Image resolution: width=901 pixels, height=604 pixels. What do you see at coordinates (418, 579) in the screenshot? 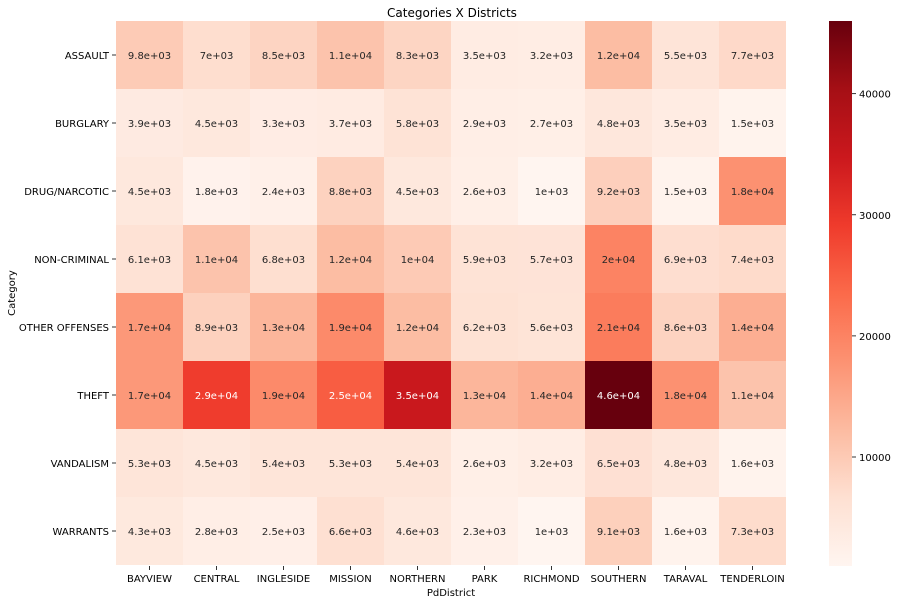
I see `x-tick-label: NORTHERN` at bounding box center [418, 579].